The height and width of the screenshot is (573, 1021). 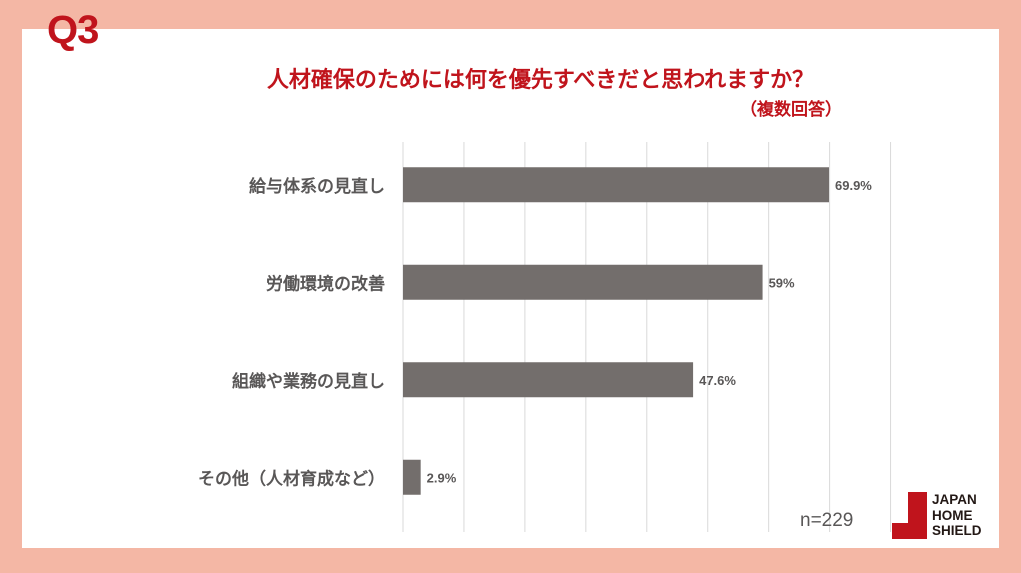 What do you see at coordinates (442, 477) in the screenshot?
I see `data-label: 2.9%` at bounding box center [442, 477].